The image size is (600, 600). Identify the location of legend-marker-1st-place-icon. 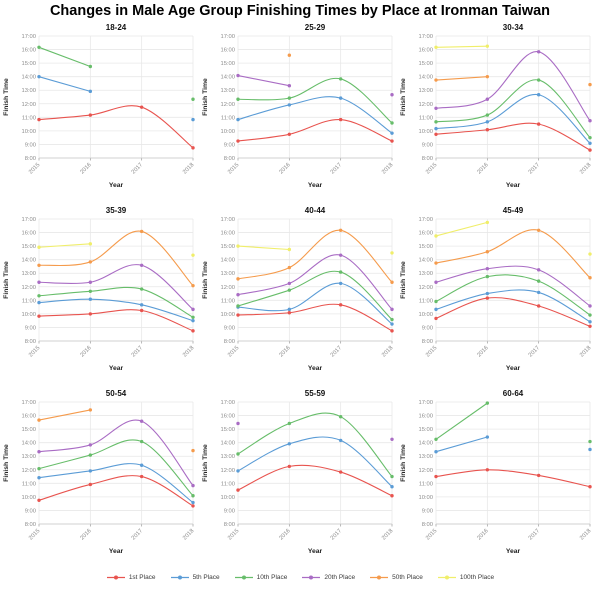
(115, 577).